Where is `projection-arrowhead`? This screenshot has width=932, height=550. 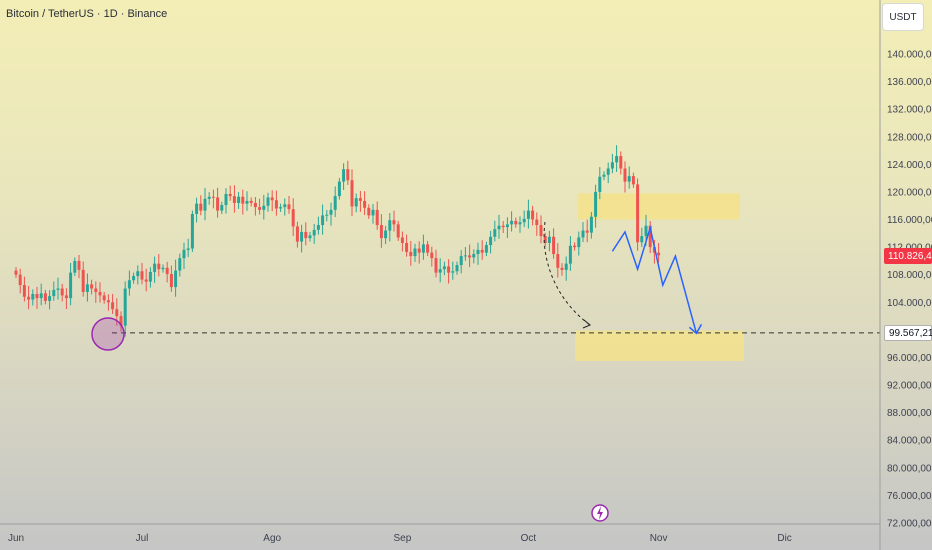 projection-arrowhead is located at coordinates (695, 329).